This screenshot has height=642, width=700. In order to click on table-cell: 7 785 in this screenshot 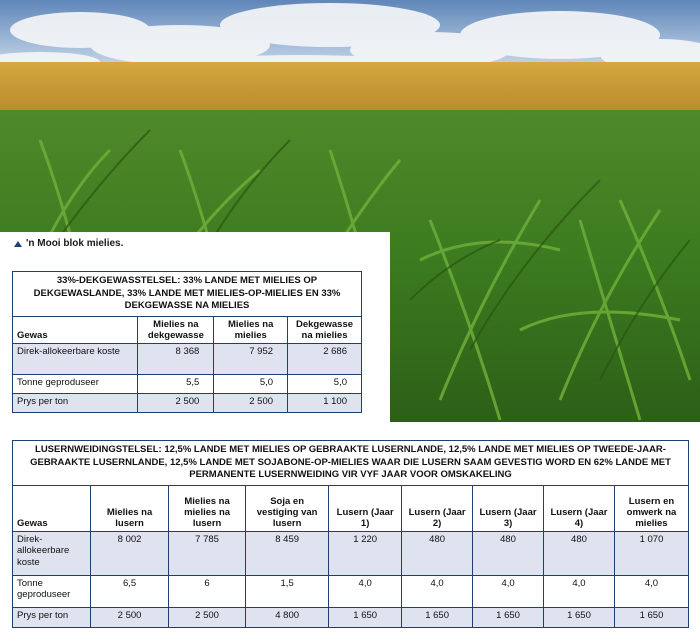, I will do `click(207, 553)`.